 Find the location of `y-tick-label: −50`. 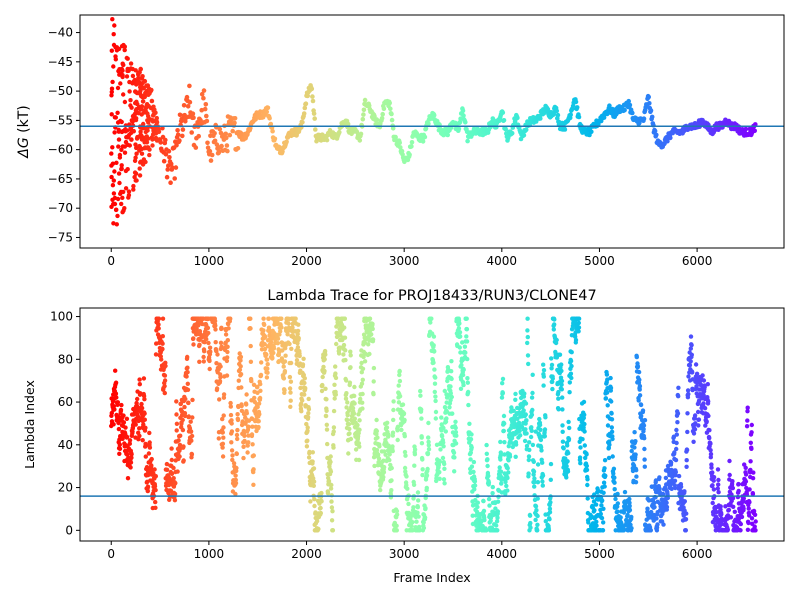

y-tick-label: −50 is located at coordinates (60, 91).